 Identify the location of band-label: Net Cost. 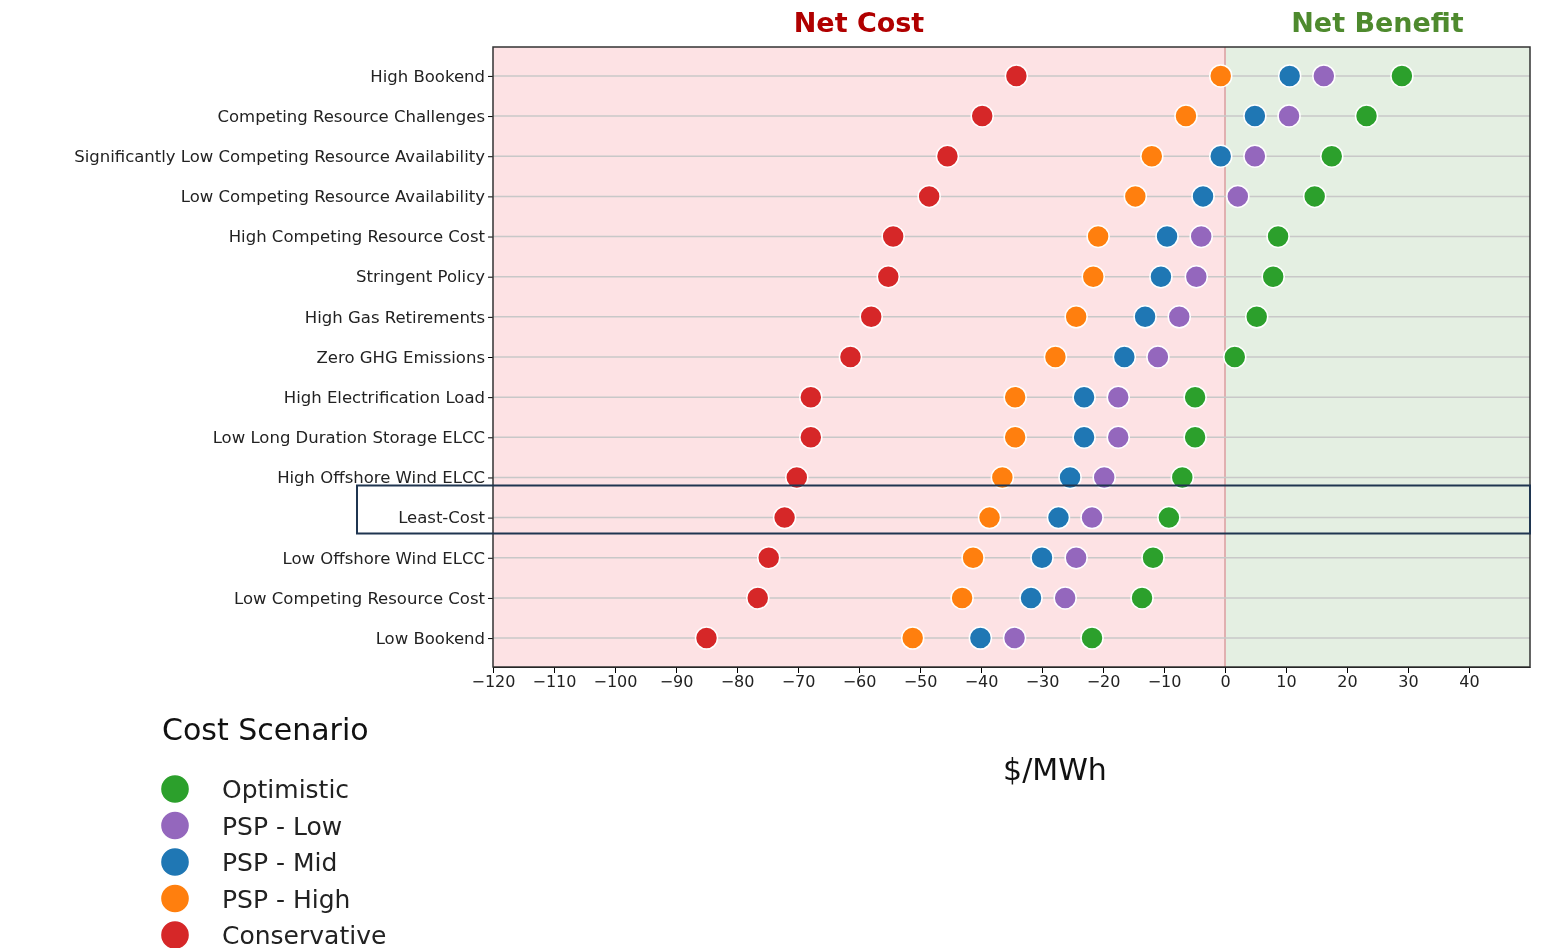
(859, 22).